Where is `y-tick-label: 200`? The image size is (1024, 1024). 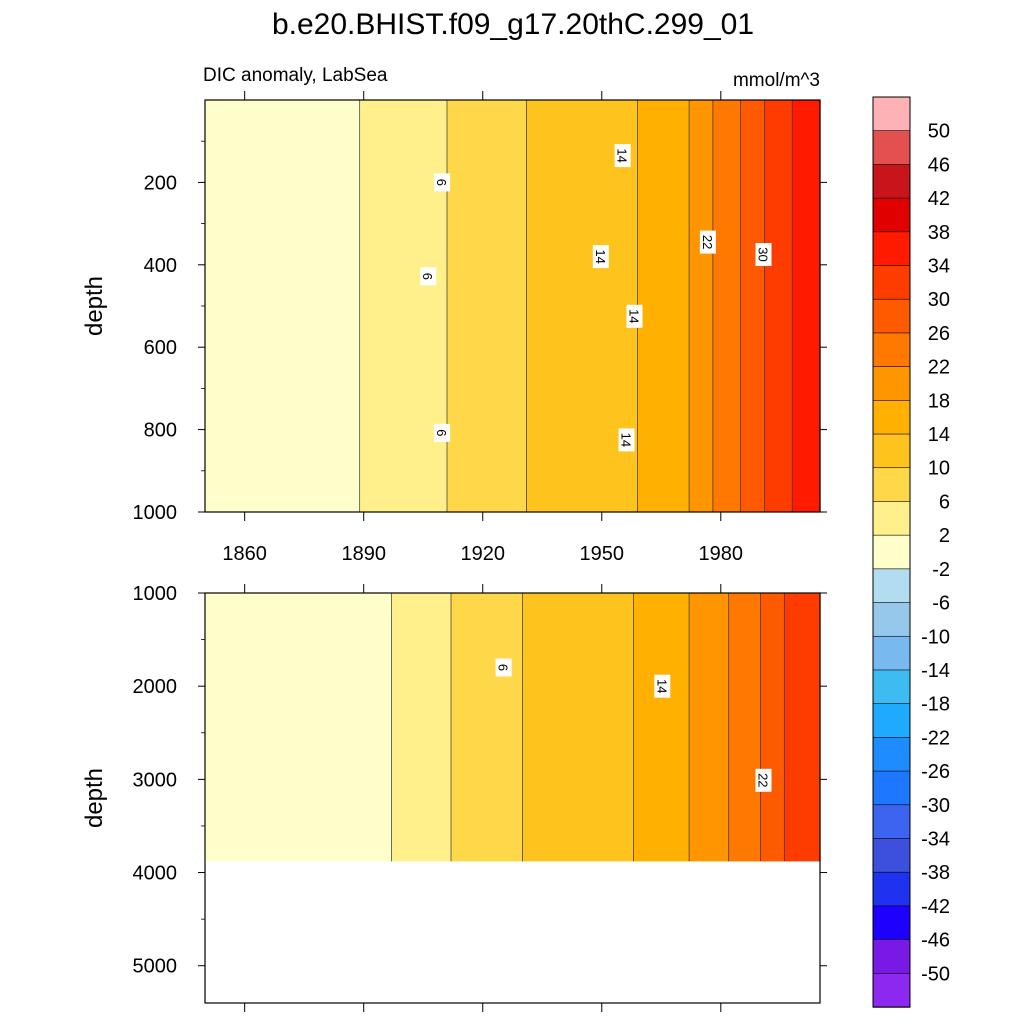
y-tick-label: 200 is located at coordinates (160, 183).